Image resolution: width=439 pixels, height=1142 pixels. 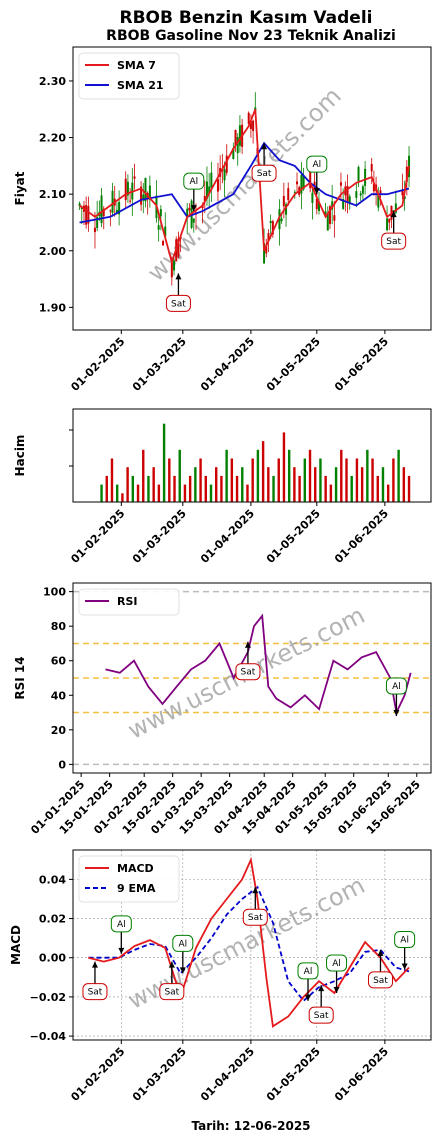 I want to click on footer-date: Tarih: 12-06-2025, so click(x=250, y=1126).